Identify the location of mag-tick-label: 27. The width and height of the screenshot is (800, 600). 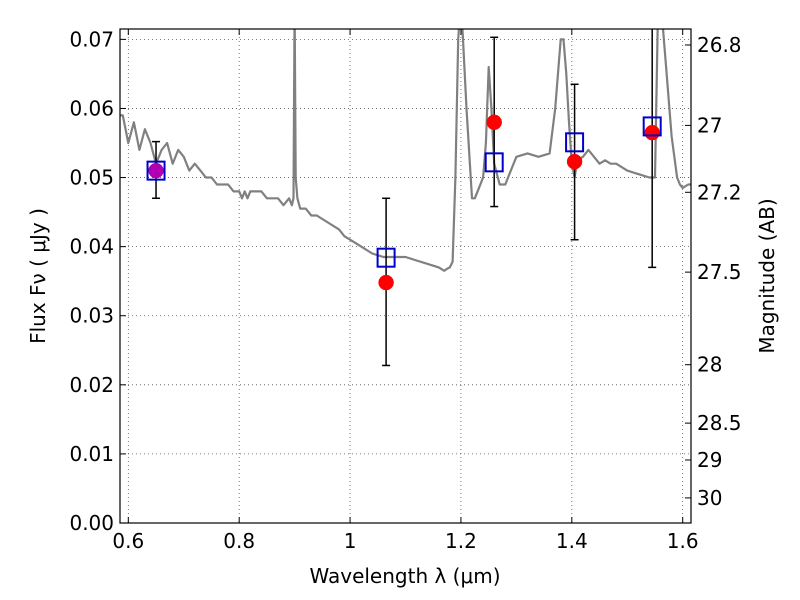
(709, 125).